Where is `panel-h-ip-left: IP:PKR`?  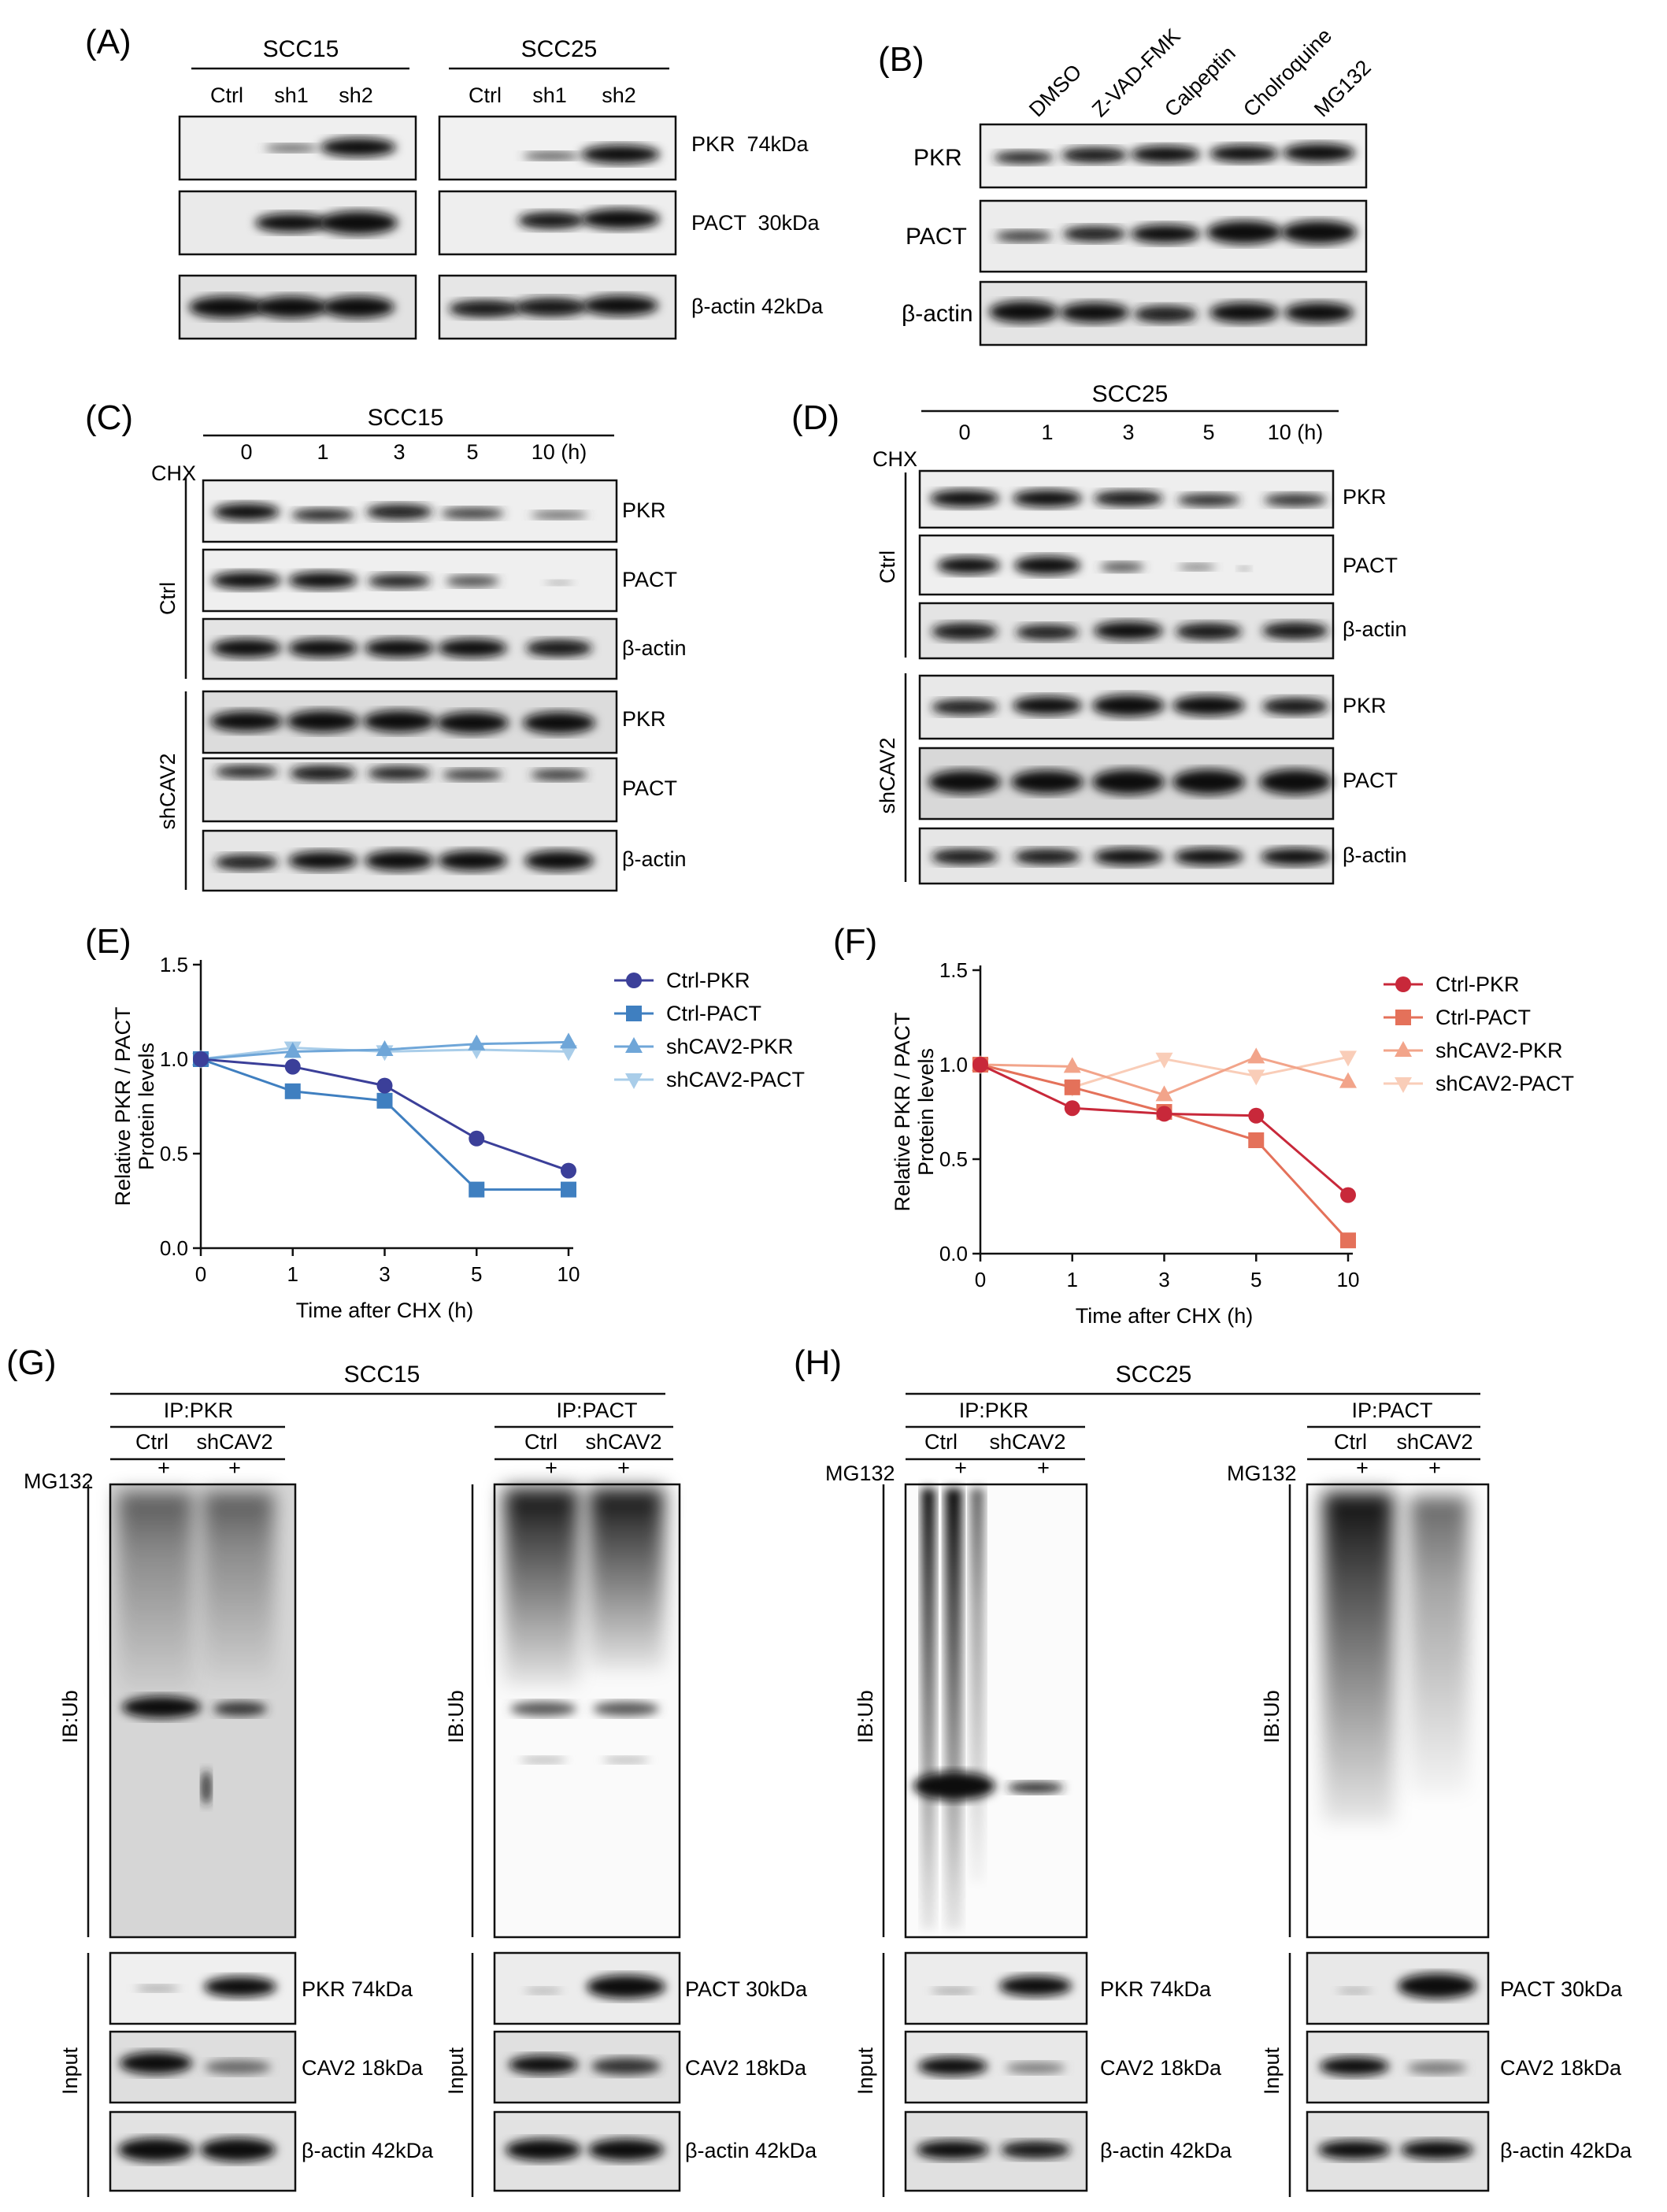
panel-h-ip-left: IP:PKR is located at coordinates (994, 1411).